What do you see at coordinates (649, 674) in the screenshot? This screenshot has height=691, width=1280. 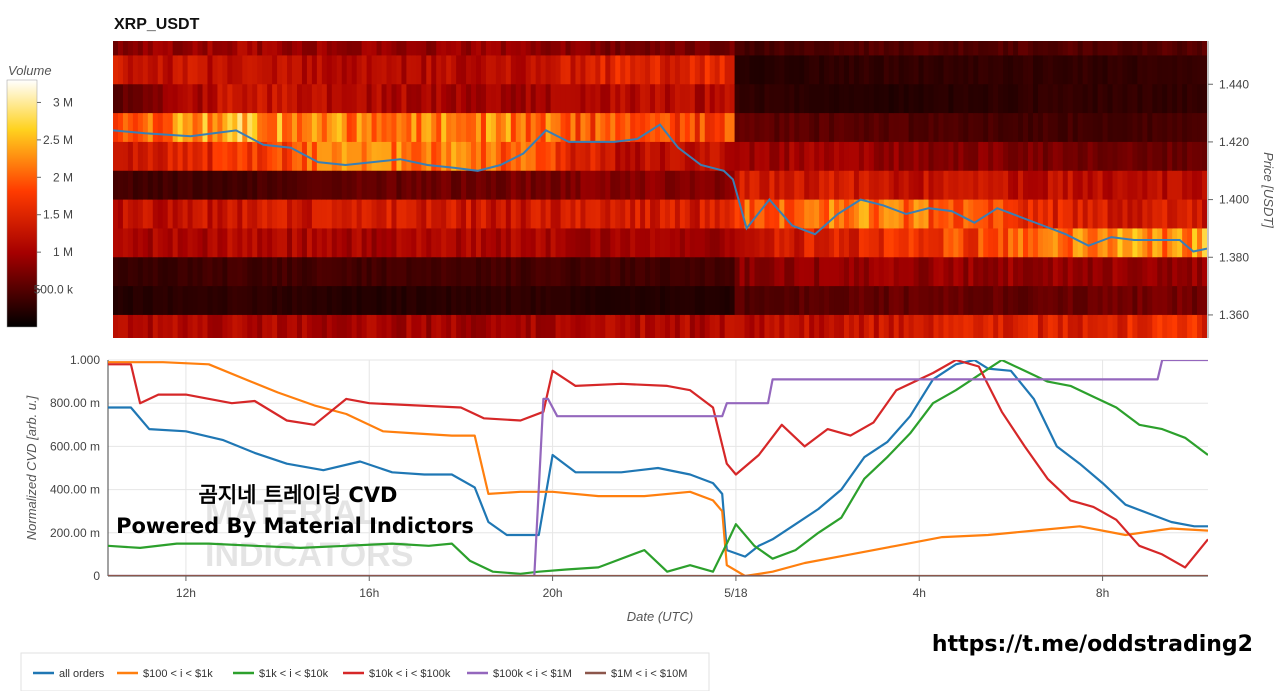 I see `legend-item-label: $1M < i < $10M` at bounding box center [649, 674].